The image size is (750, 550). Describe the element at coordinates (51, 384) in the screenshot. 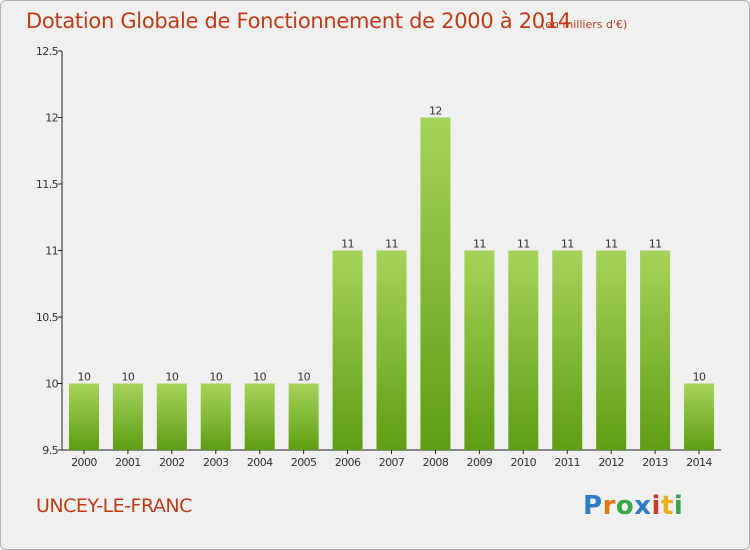

I see `y-tick-label: 10` at that location.